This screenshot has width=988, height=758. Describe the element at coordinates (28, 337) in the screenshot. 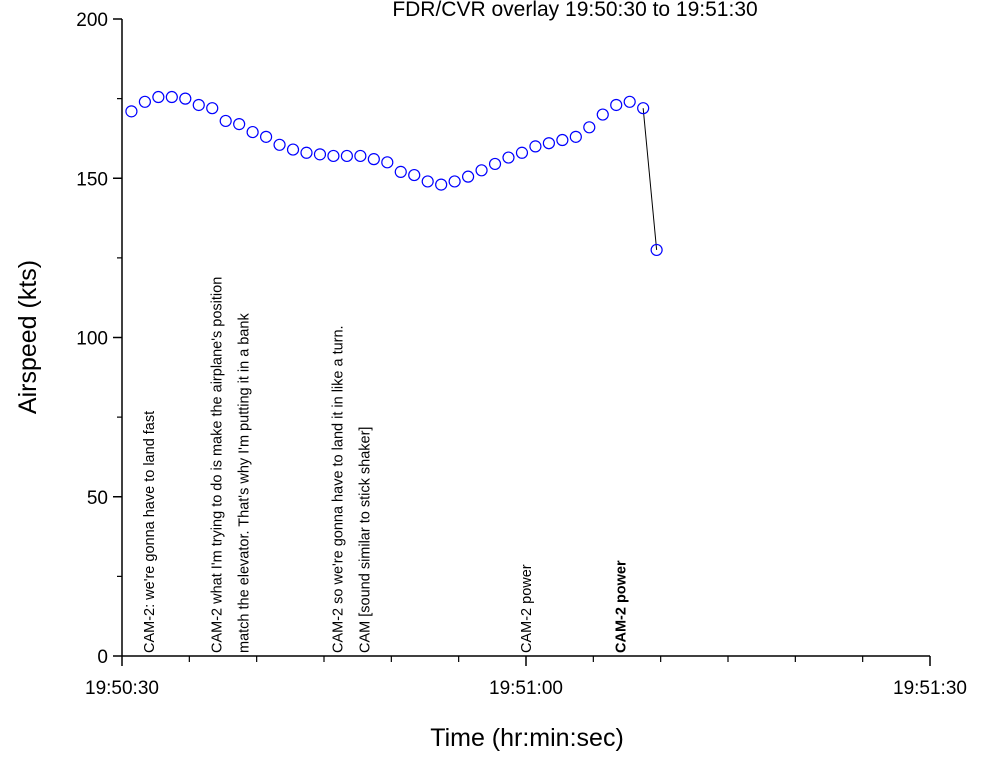

I see `y-axis-title: Airspeed (kts)` at that location.